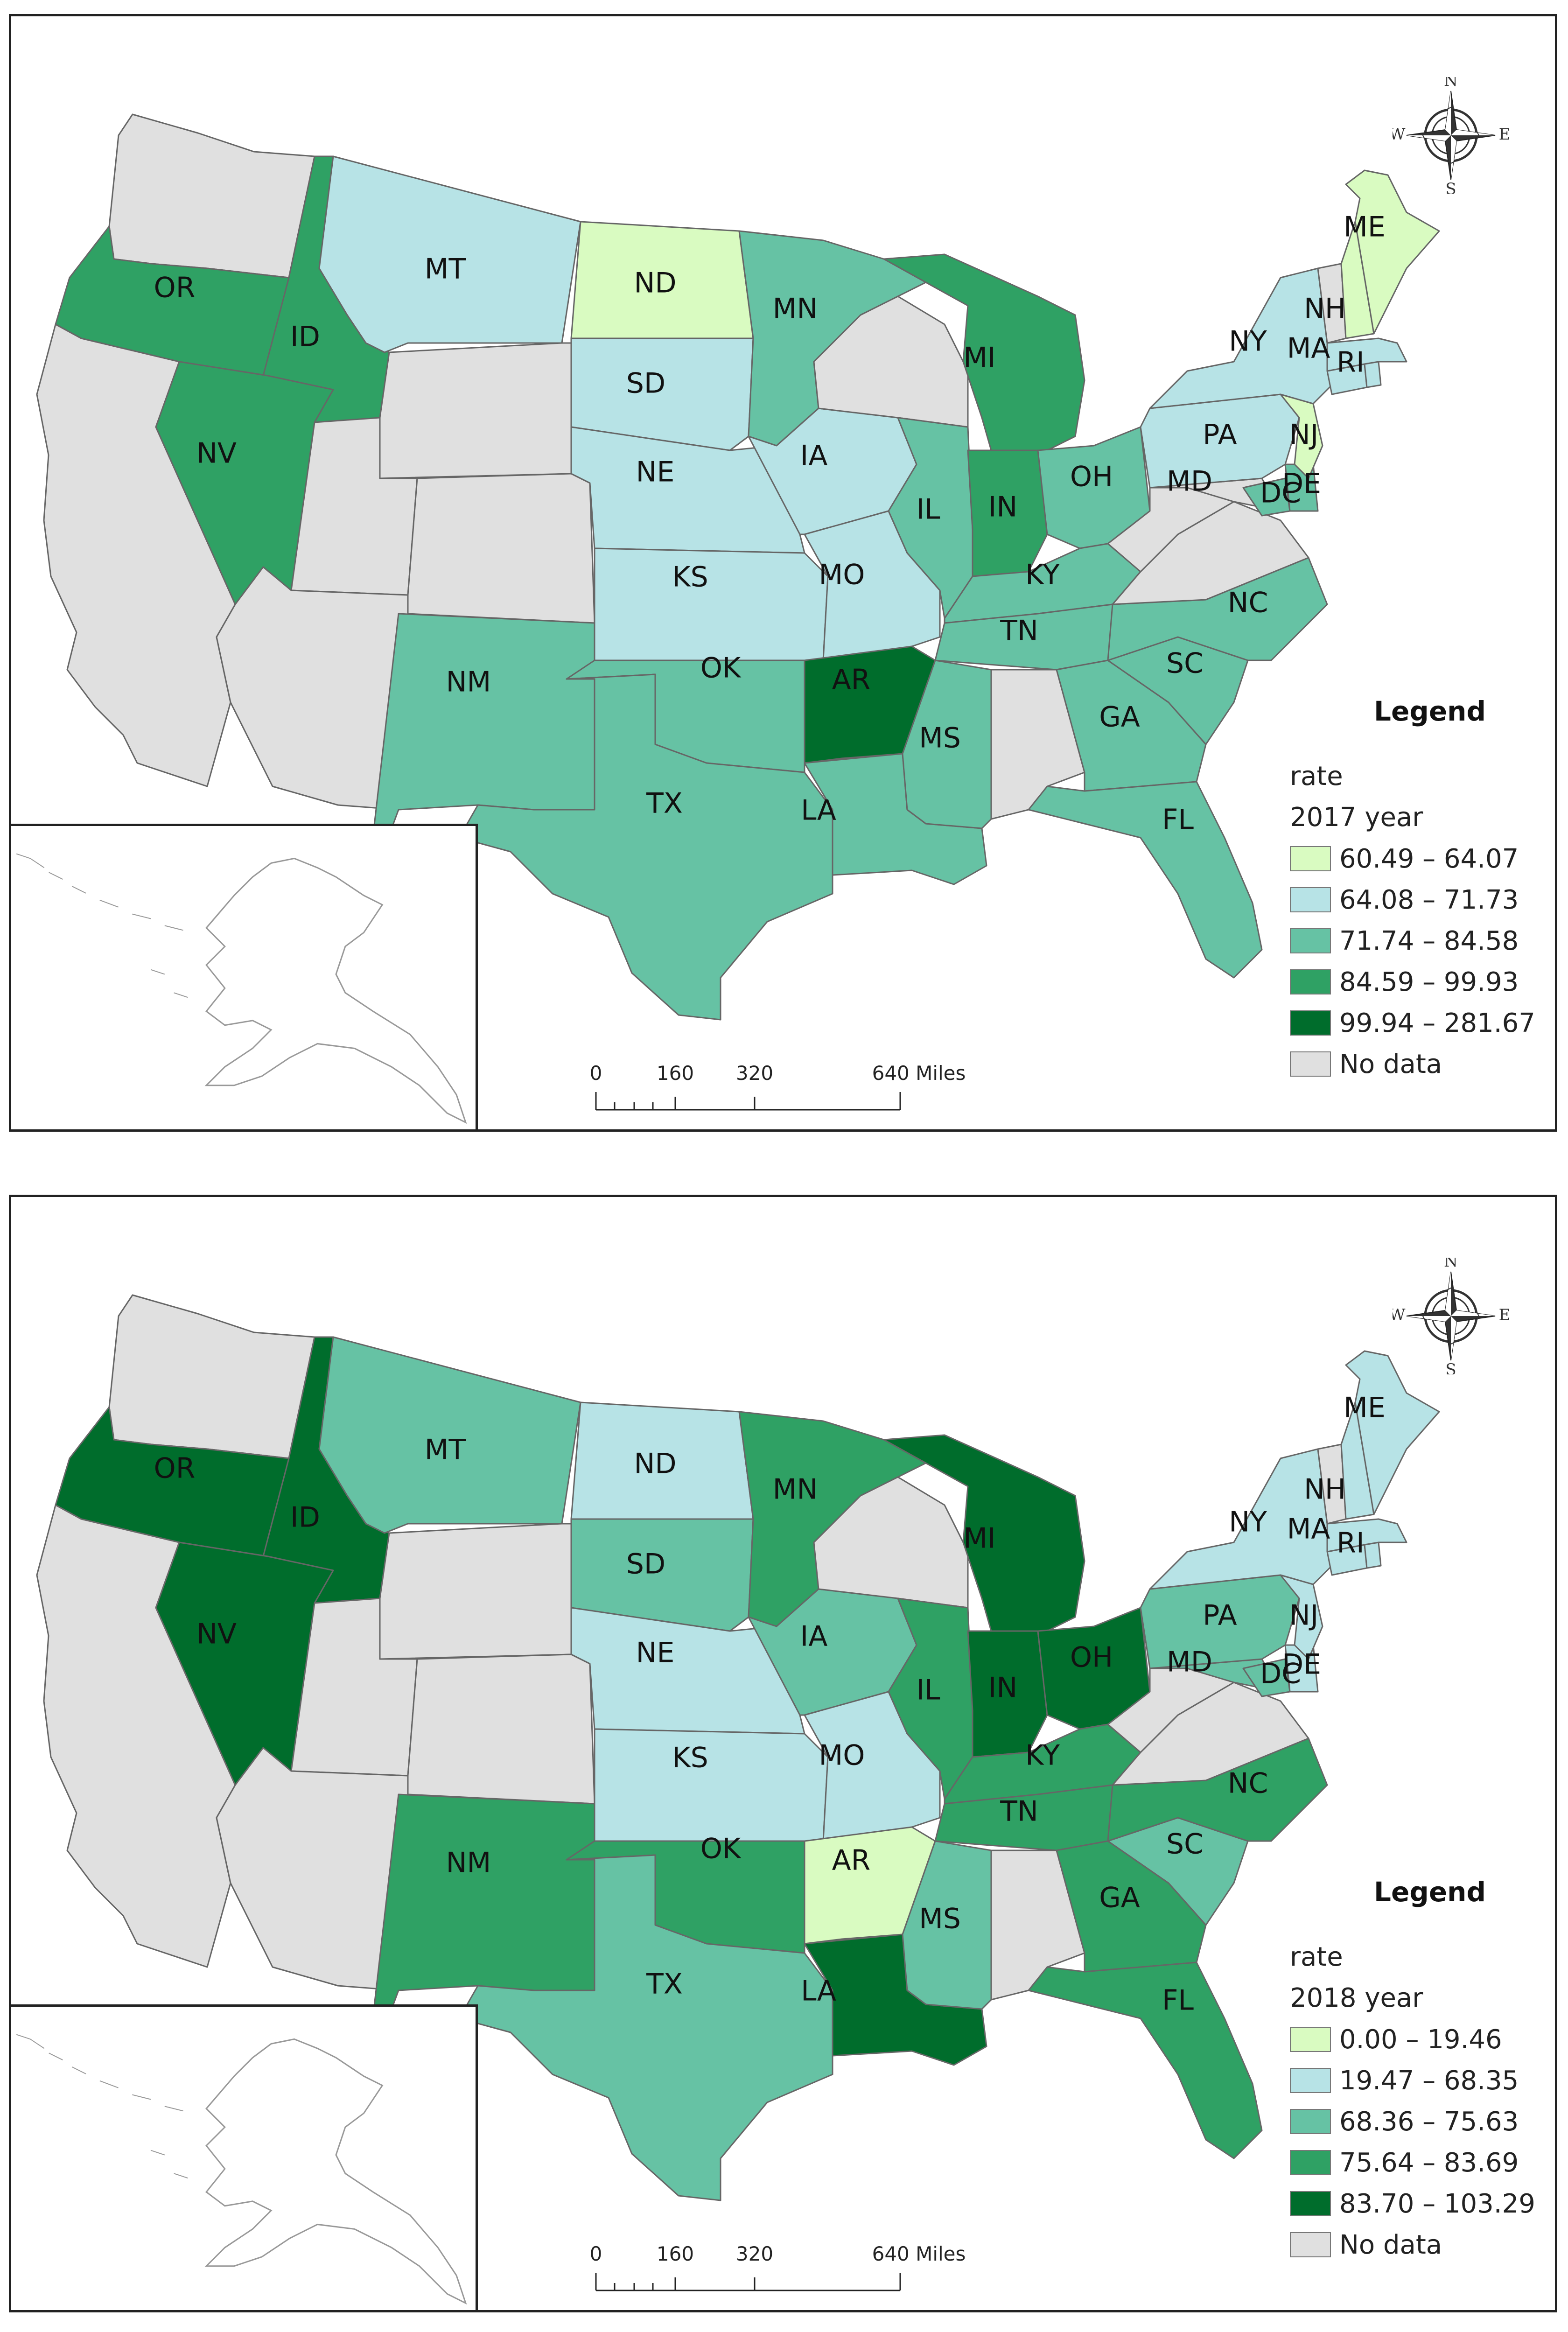  What do you see at coordinates (1350, 1543) in the screenshot?
I see `state-label-ri: RI` at bounding box center [1350, 1543].